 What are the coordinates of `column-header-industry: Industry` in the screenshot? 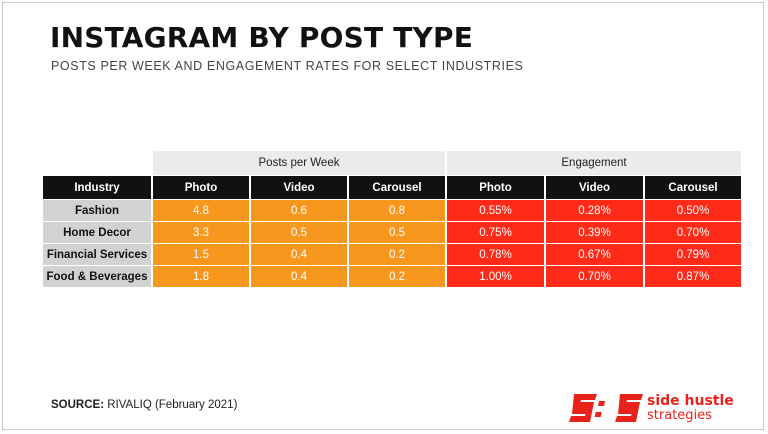 It's located at (97, 187).